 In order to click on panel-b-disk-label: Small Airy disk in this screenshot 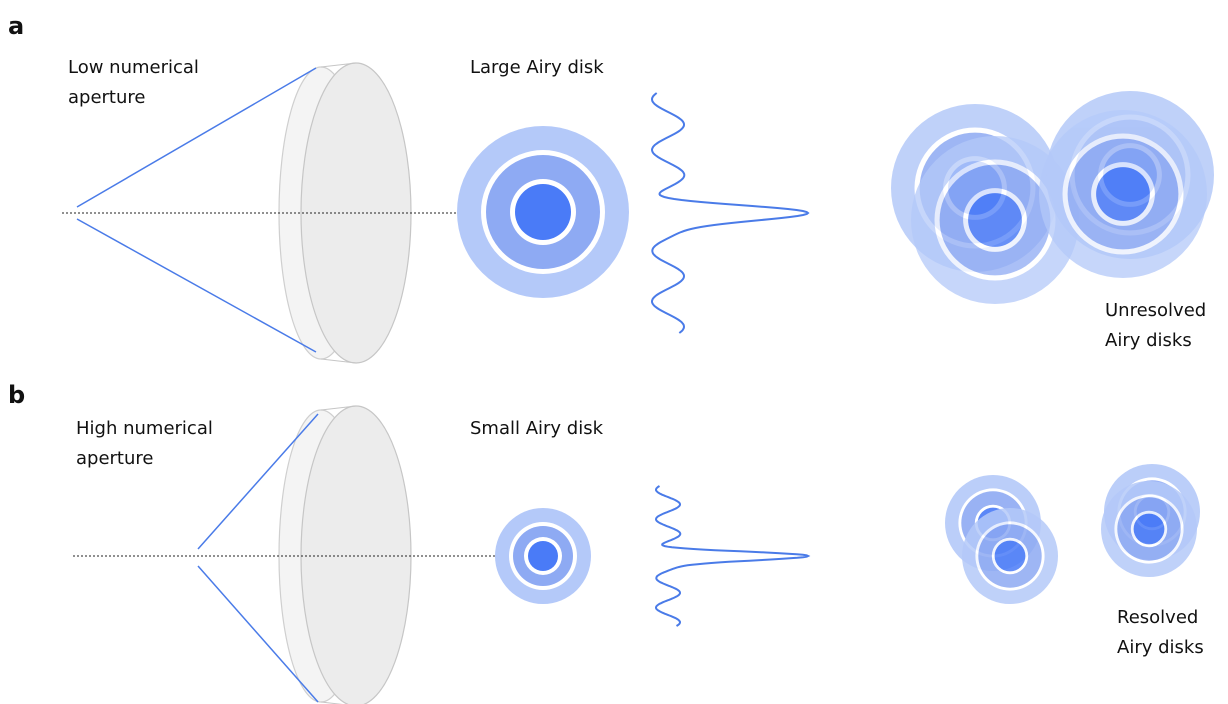, I will do `click(537, 428)`.